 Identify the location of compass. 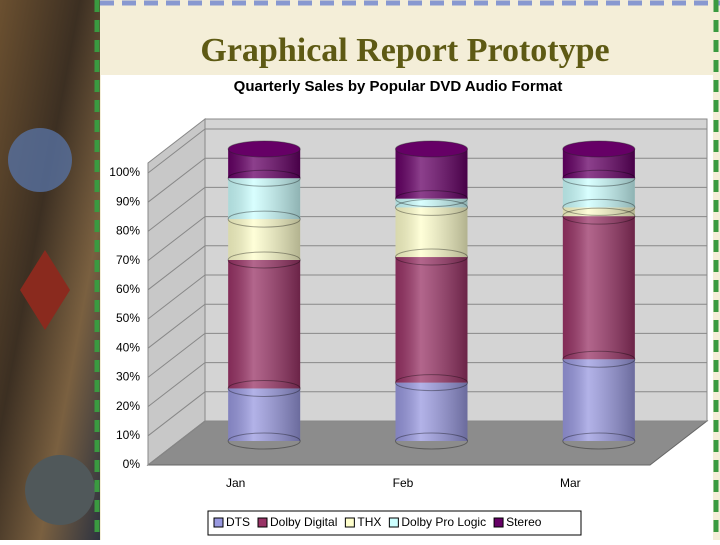
(60, 490).